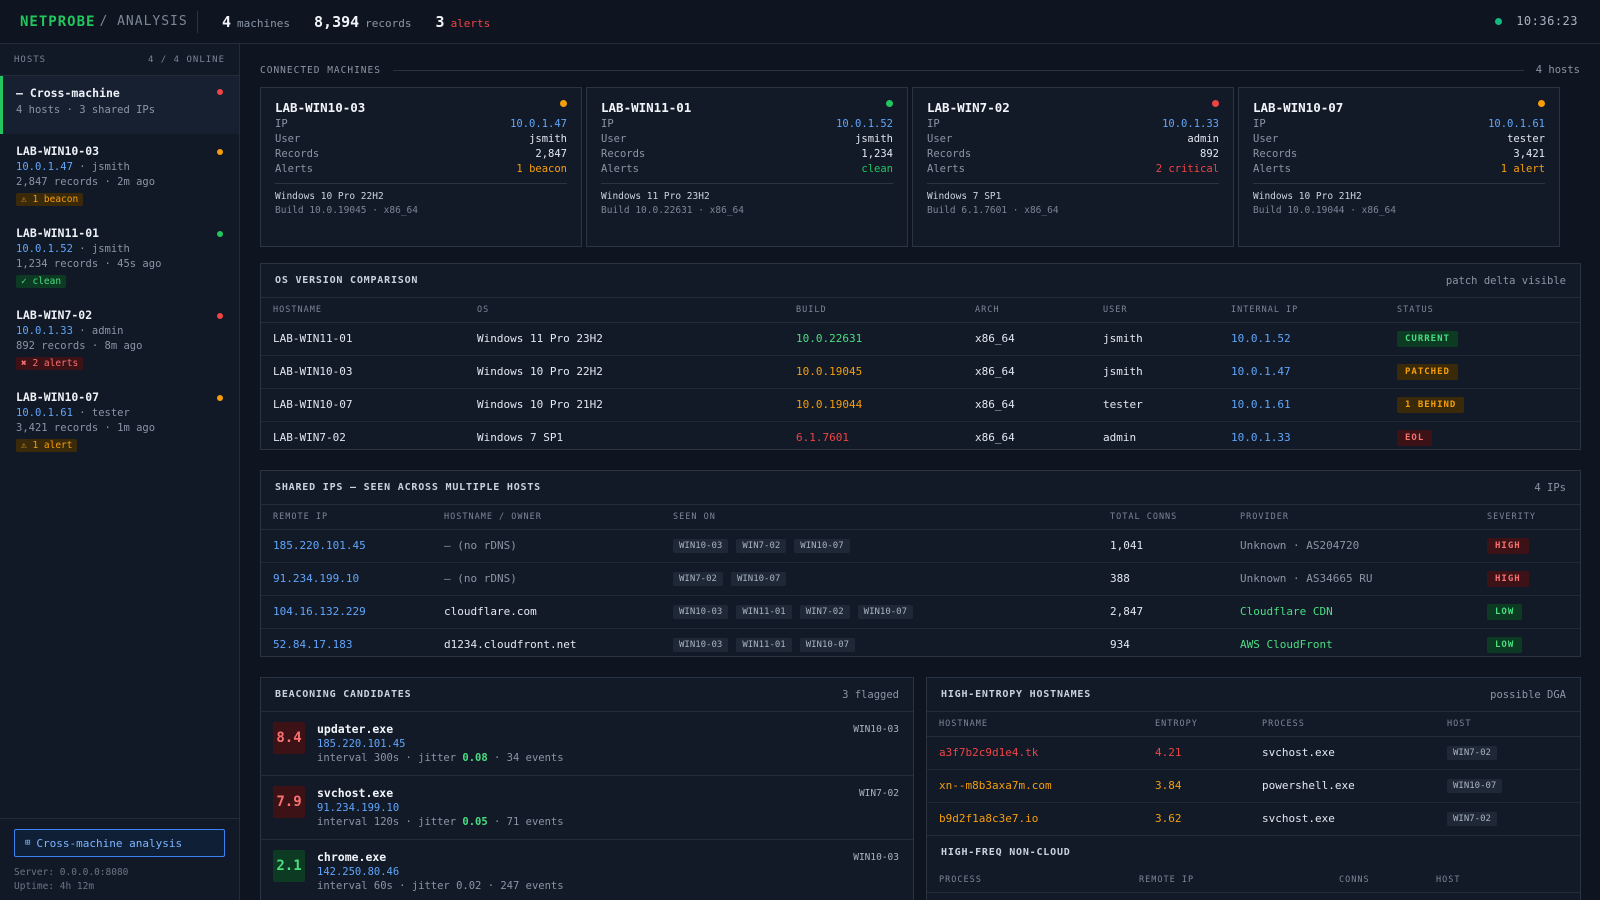 This screenshot has width=1600, height=900. I want to click on panel-title: BEACONING CANDIDATES, so click(343, 694).